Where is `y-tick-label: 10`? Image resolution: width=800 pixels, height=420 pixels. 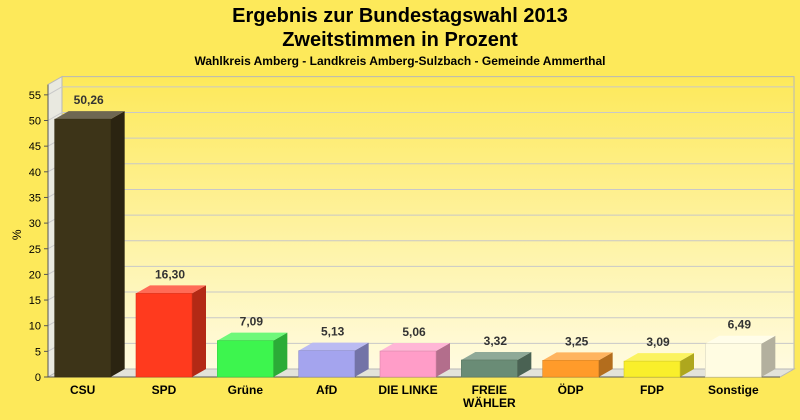
y-tick-label: 10 is located at coordinates (35, 327).